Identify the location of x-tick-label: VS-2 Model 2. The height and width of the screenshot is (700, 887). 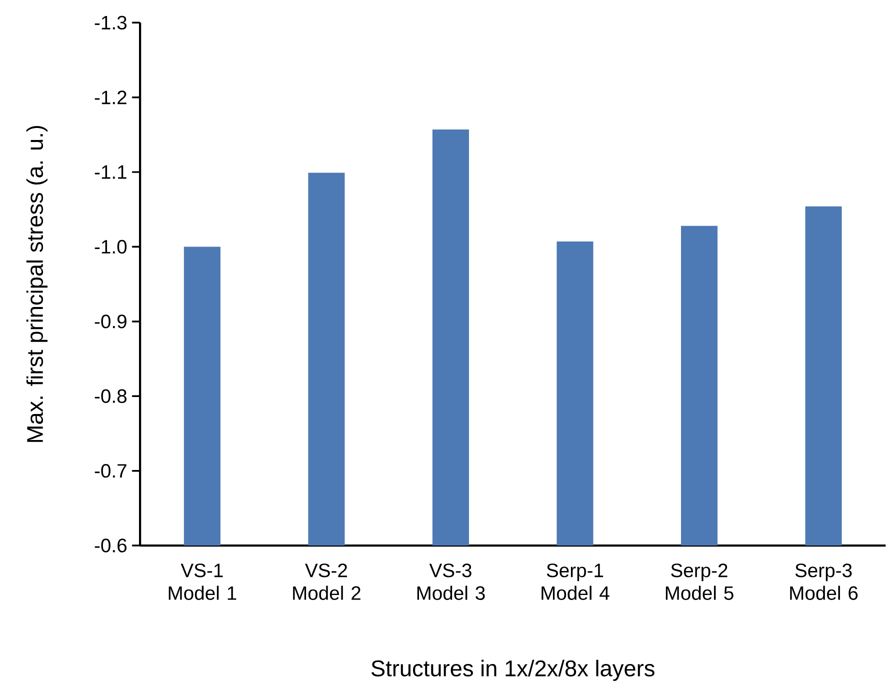
(326, 581).